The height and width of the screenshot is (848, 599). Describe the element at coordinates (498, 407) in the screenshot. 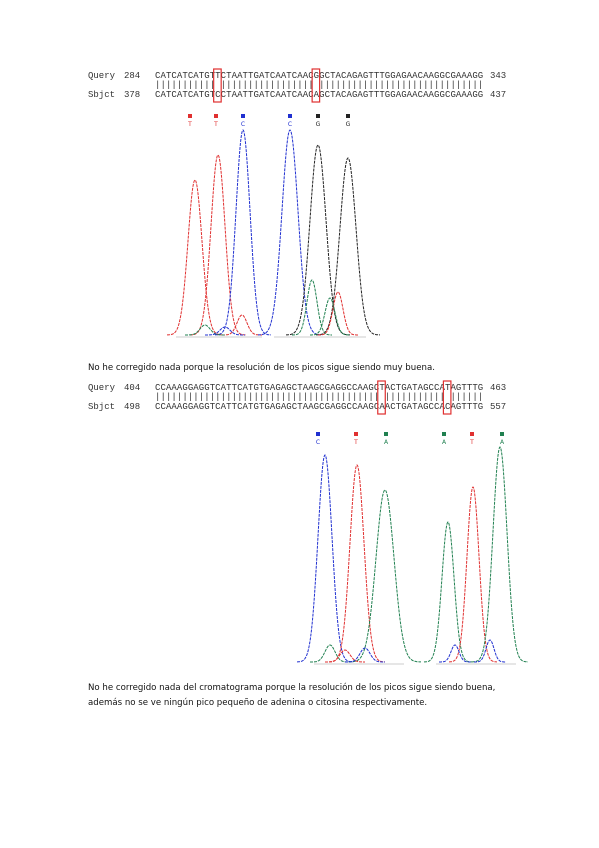

I see `end-position: 557` at that location.